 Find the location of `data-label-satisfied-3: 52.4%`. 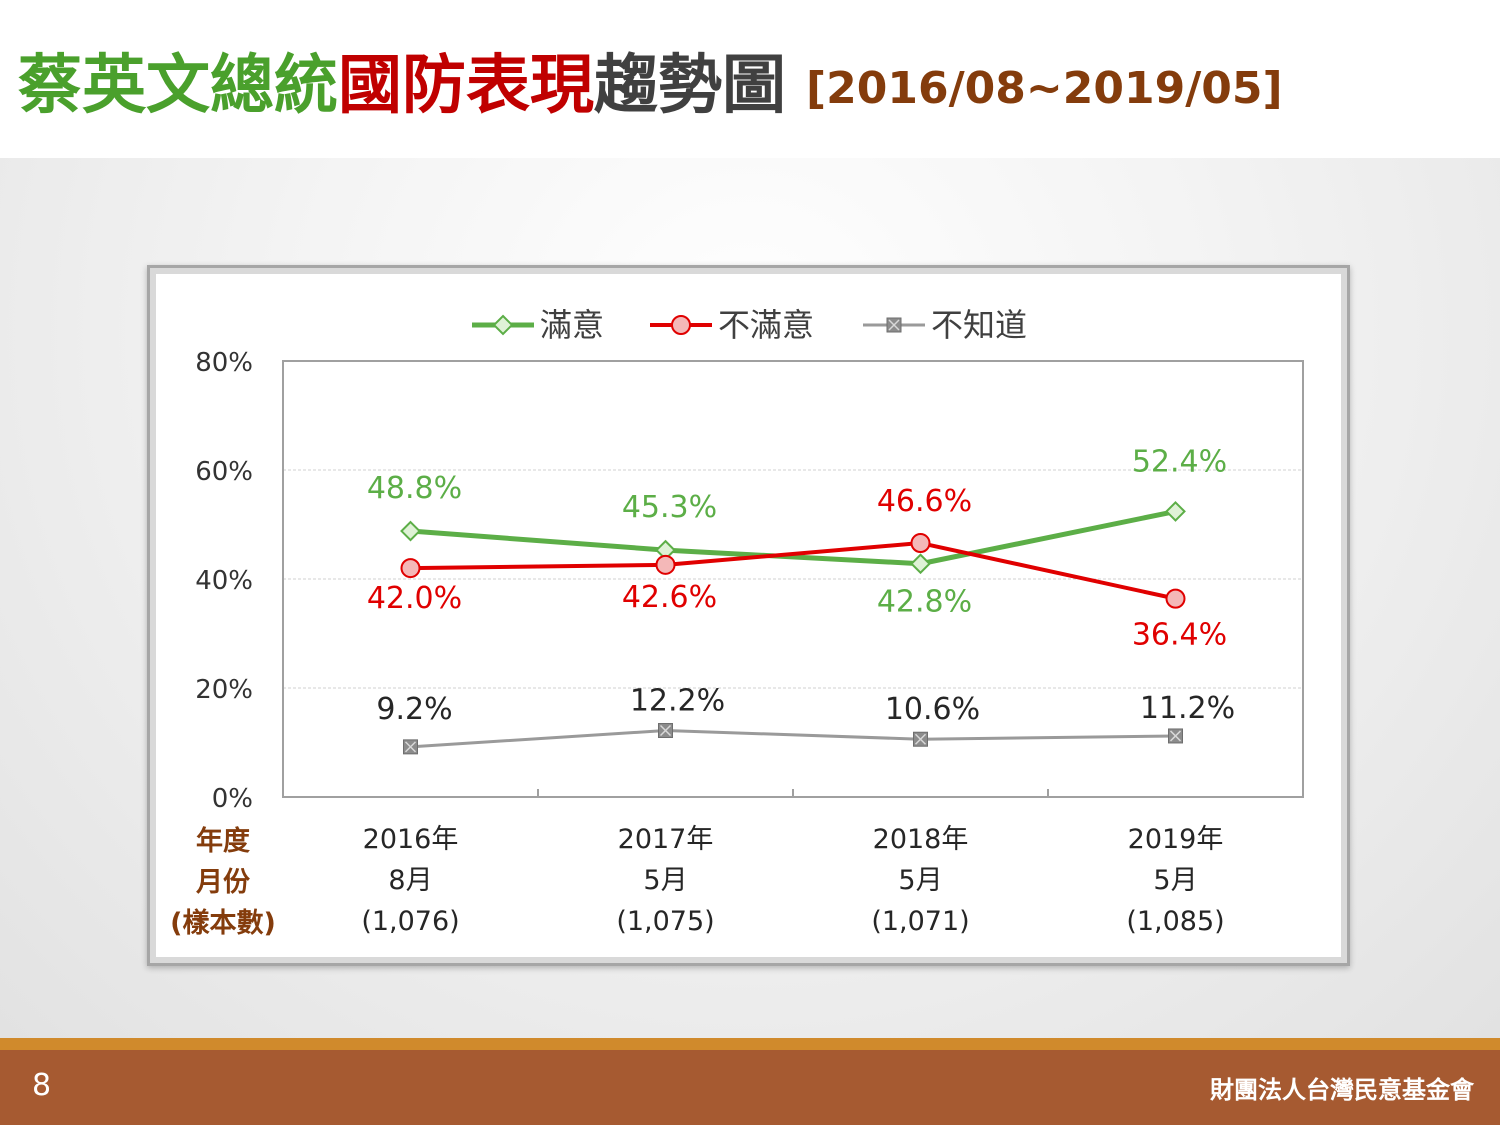

data-label-satisfied-3: 52.4% is located at coordinates (1179, 461).